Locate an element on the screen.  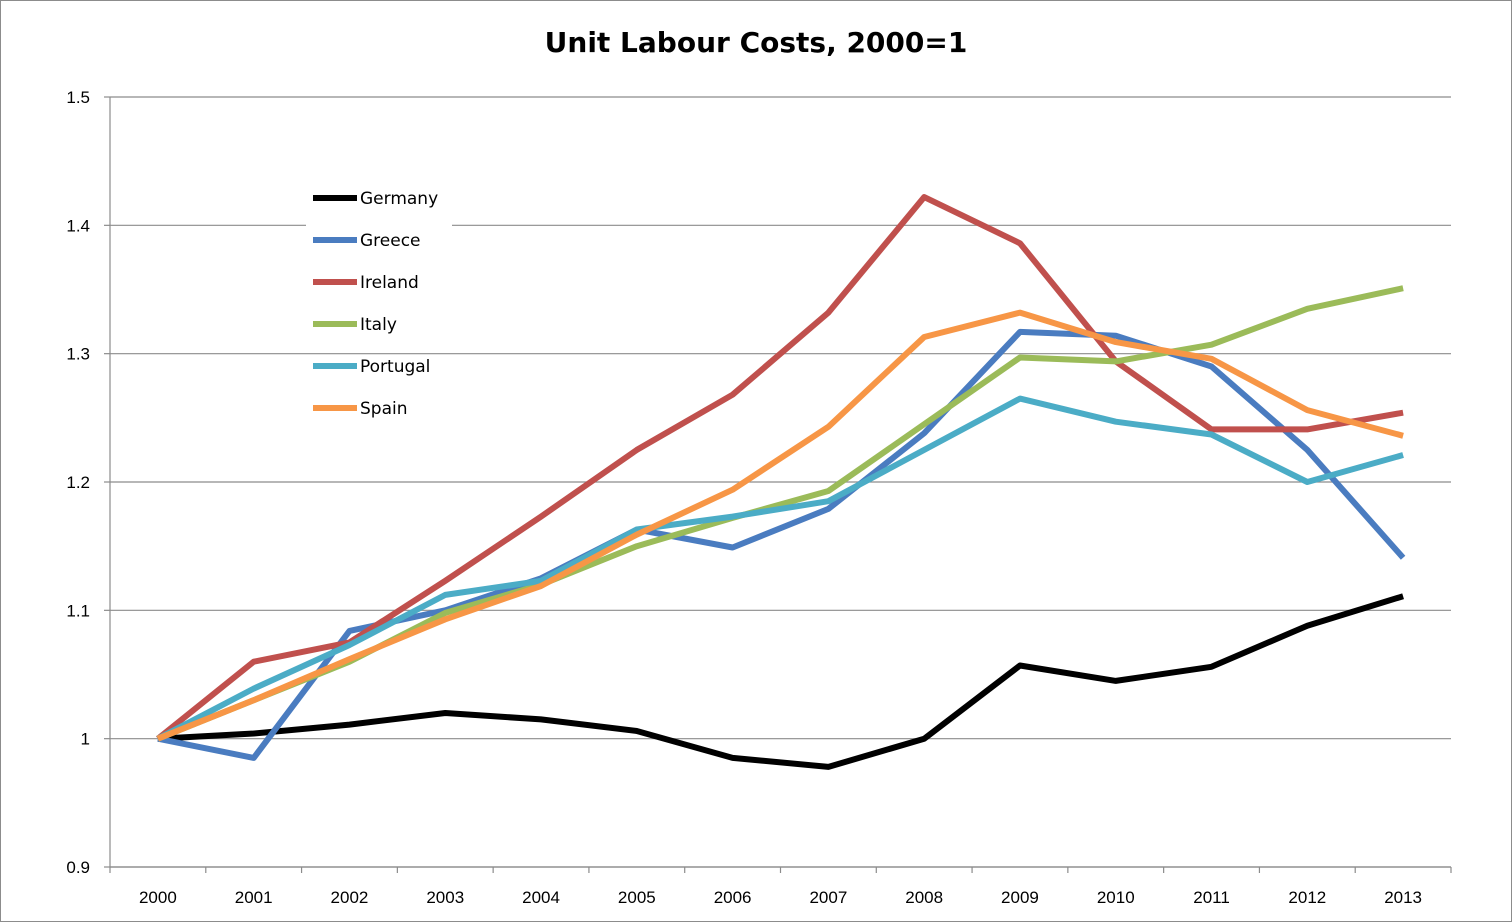
legend-label: Spain is located at coordinates (384, 409).